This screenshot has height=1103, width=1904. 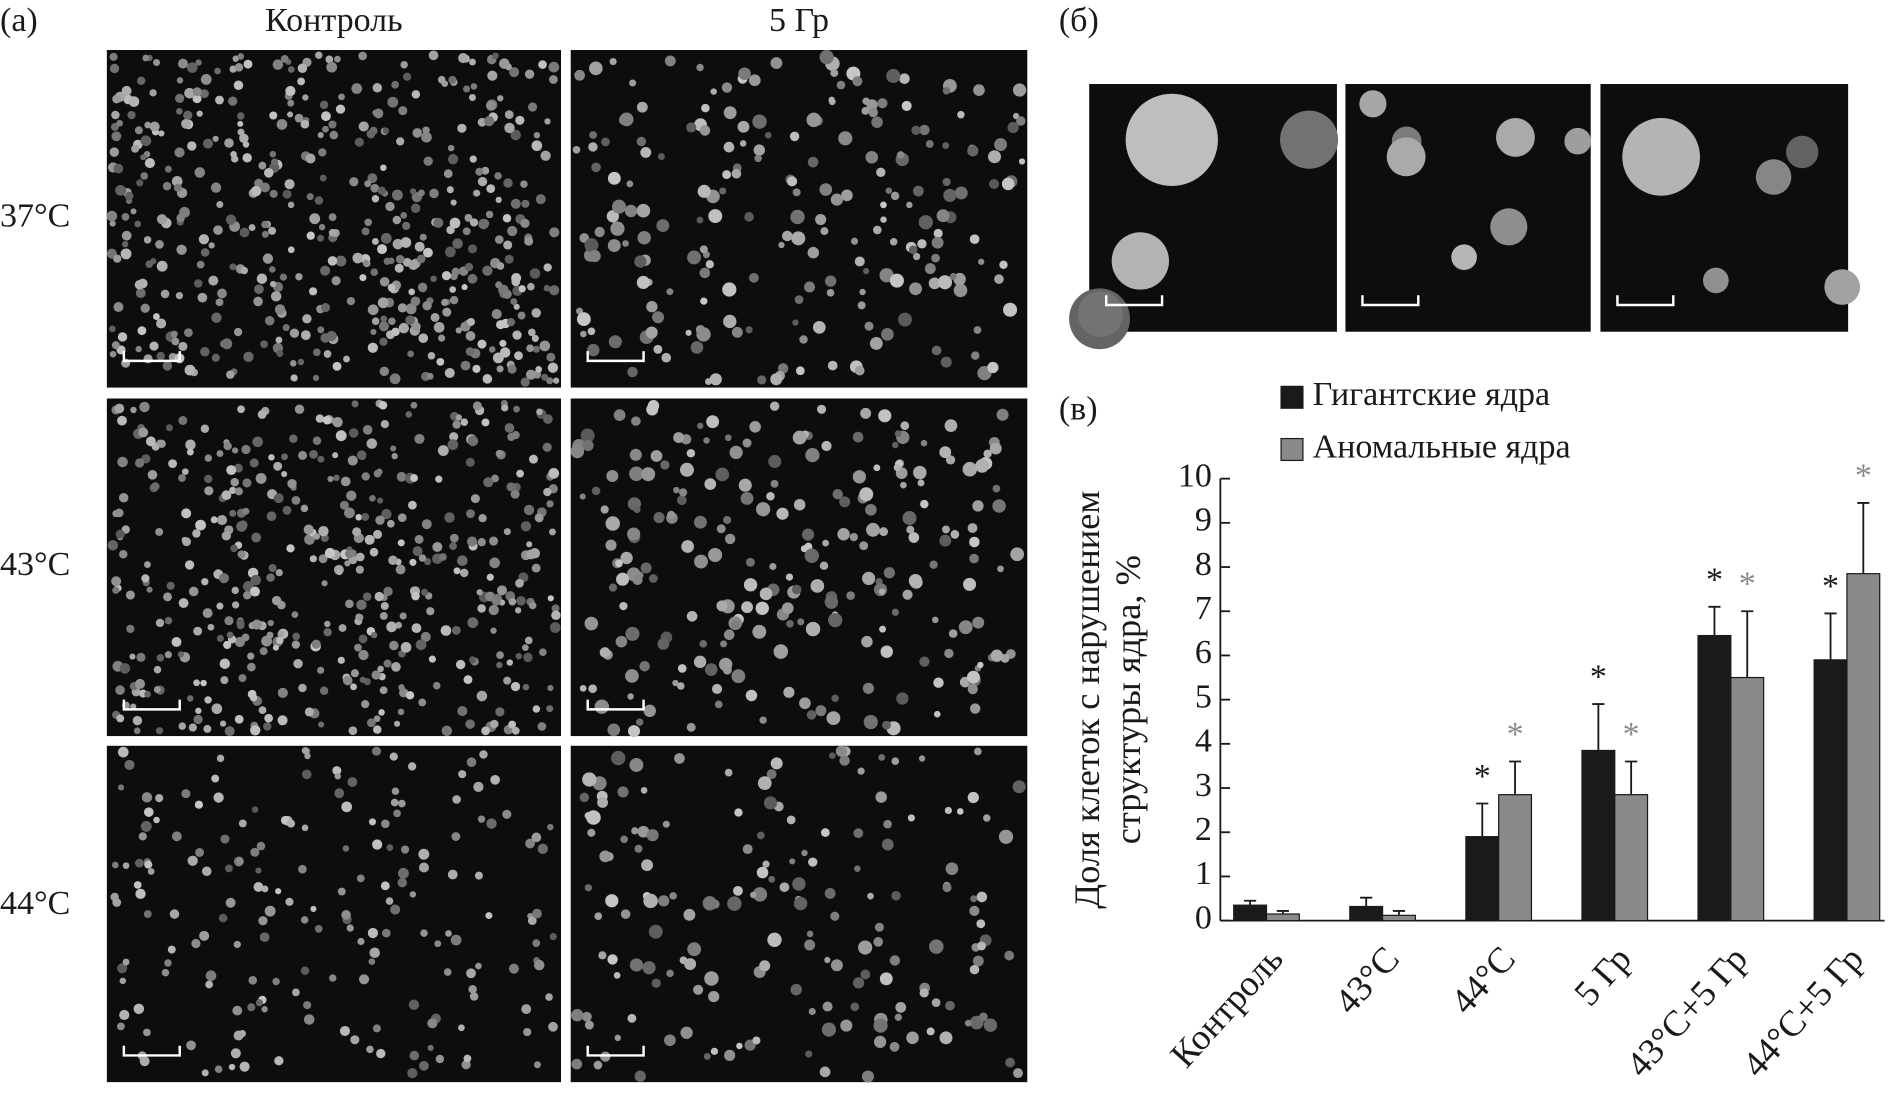 I want to click on x-tick-label: 44°C, so click(x=1483, y=980).